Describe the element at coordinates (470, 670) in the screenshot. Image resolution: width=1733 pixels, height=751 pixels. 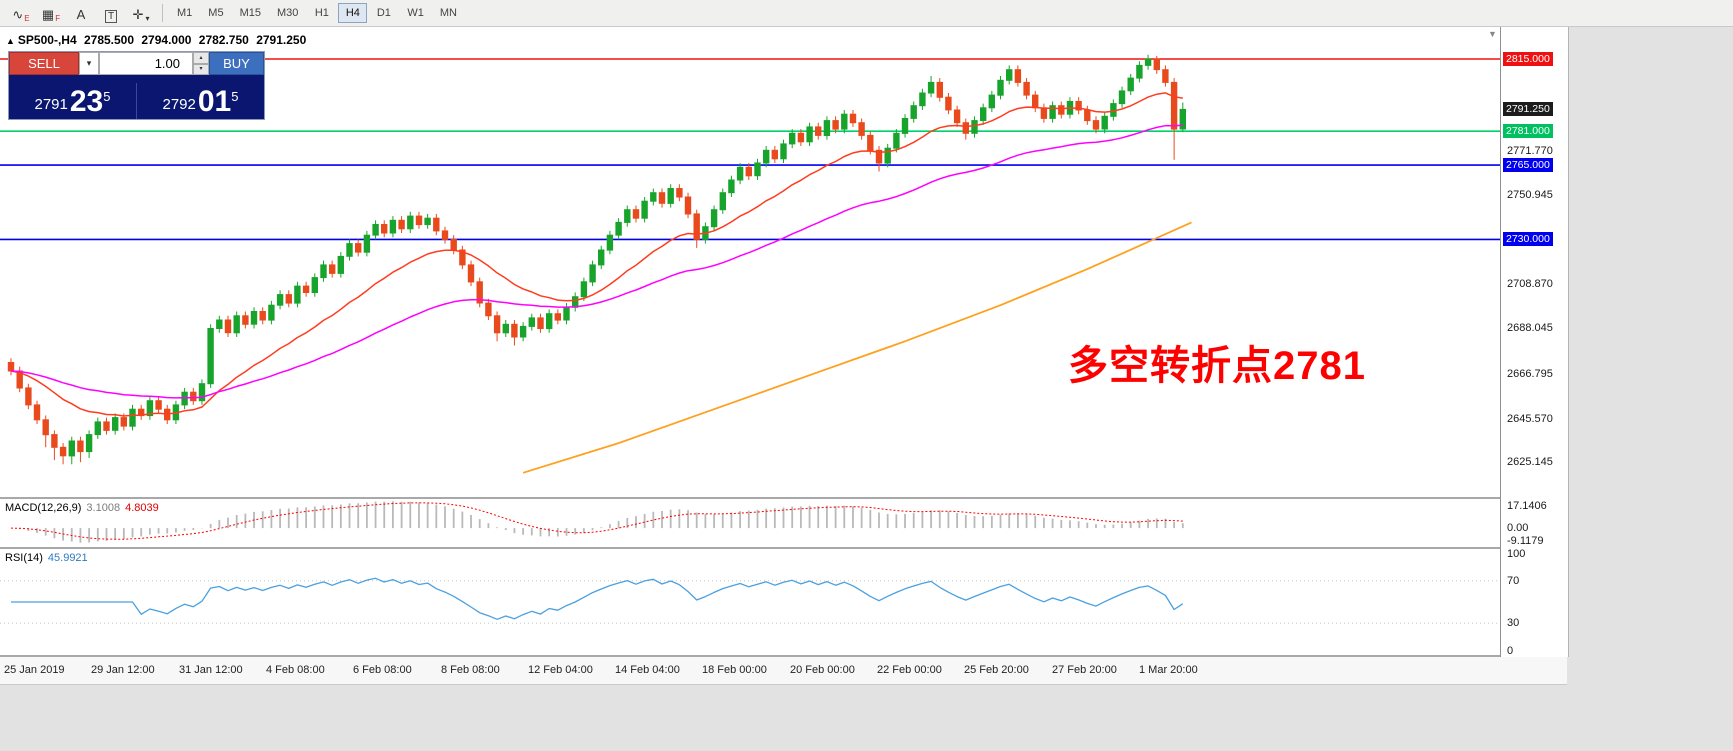
I see `time-label: 8 Feb 08:00` at that location.